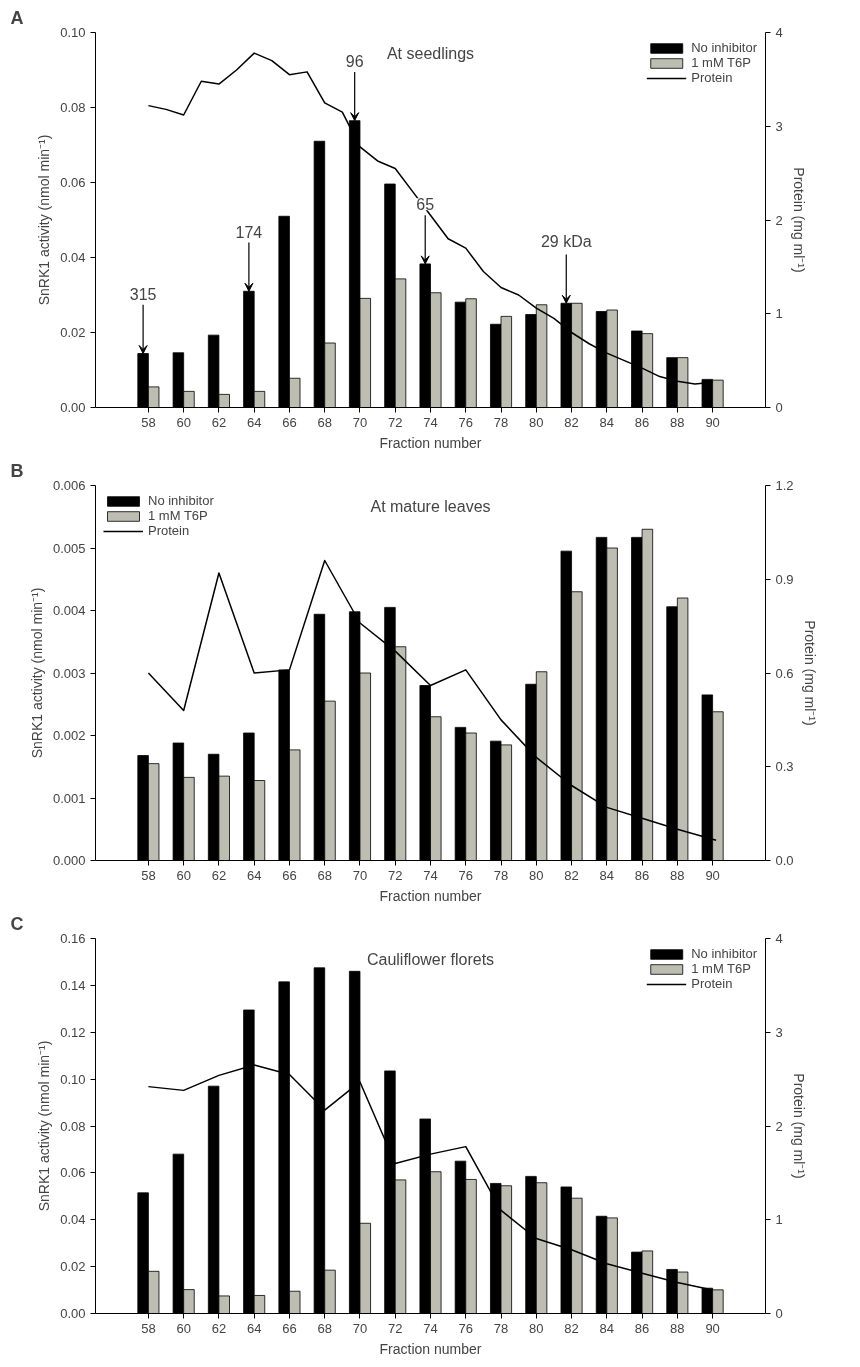  Describe the element at coordinates (17, 470) in the screenshot. I see `text: B` at that location.